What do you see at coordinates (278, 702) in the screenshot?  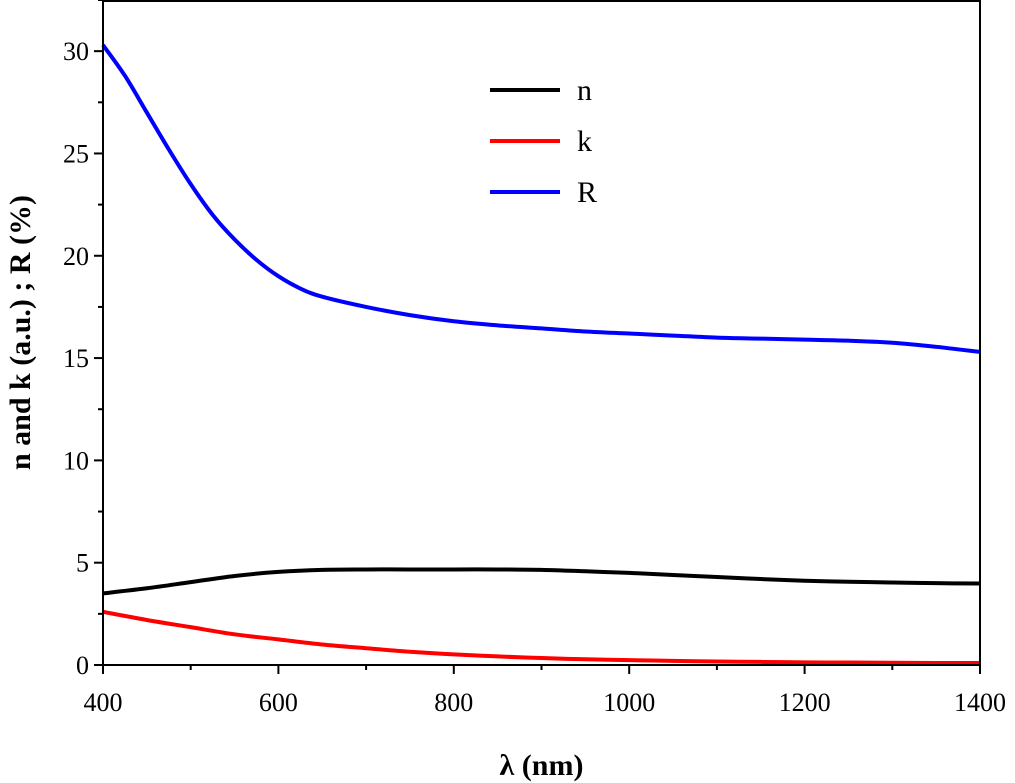 I see `x-tick-label: 600` at bounding box center [278, 702].